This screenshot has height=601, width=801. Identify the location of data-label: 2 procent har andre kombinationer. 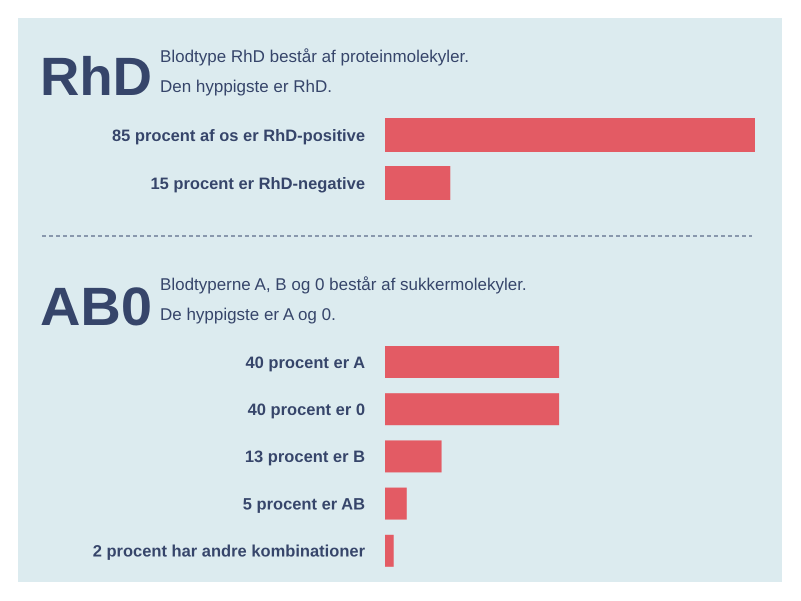
(229, 551).